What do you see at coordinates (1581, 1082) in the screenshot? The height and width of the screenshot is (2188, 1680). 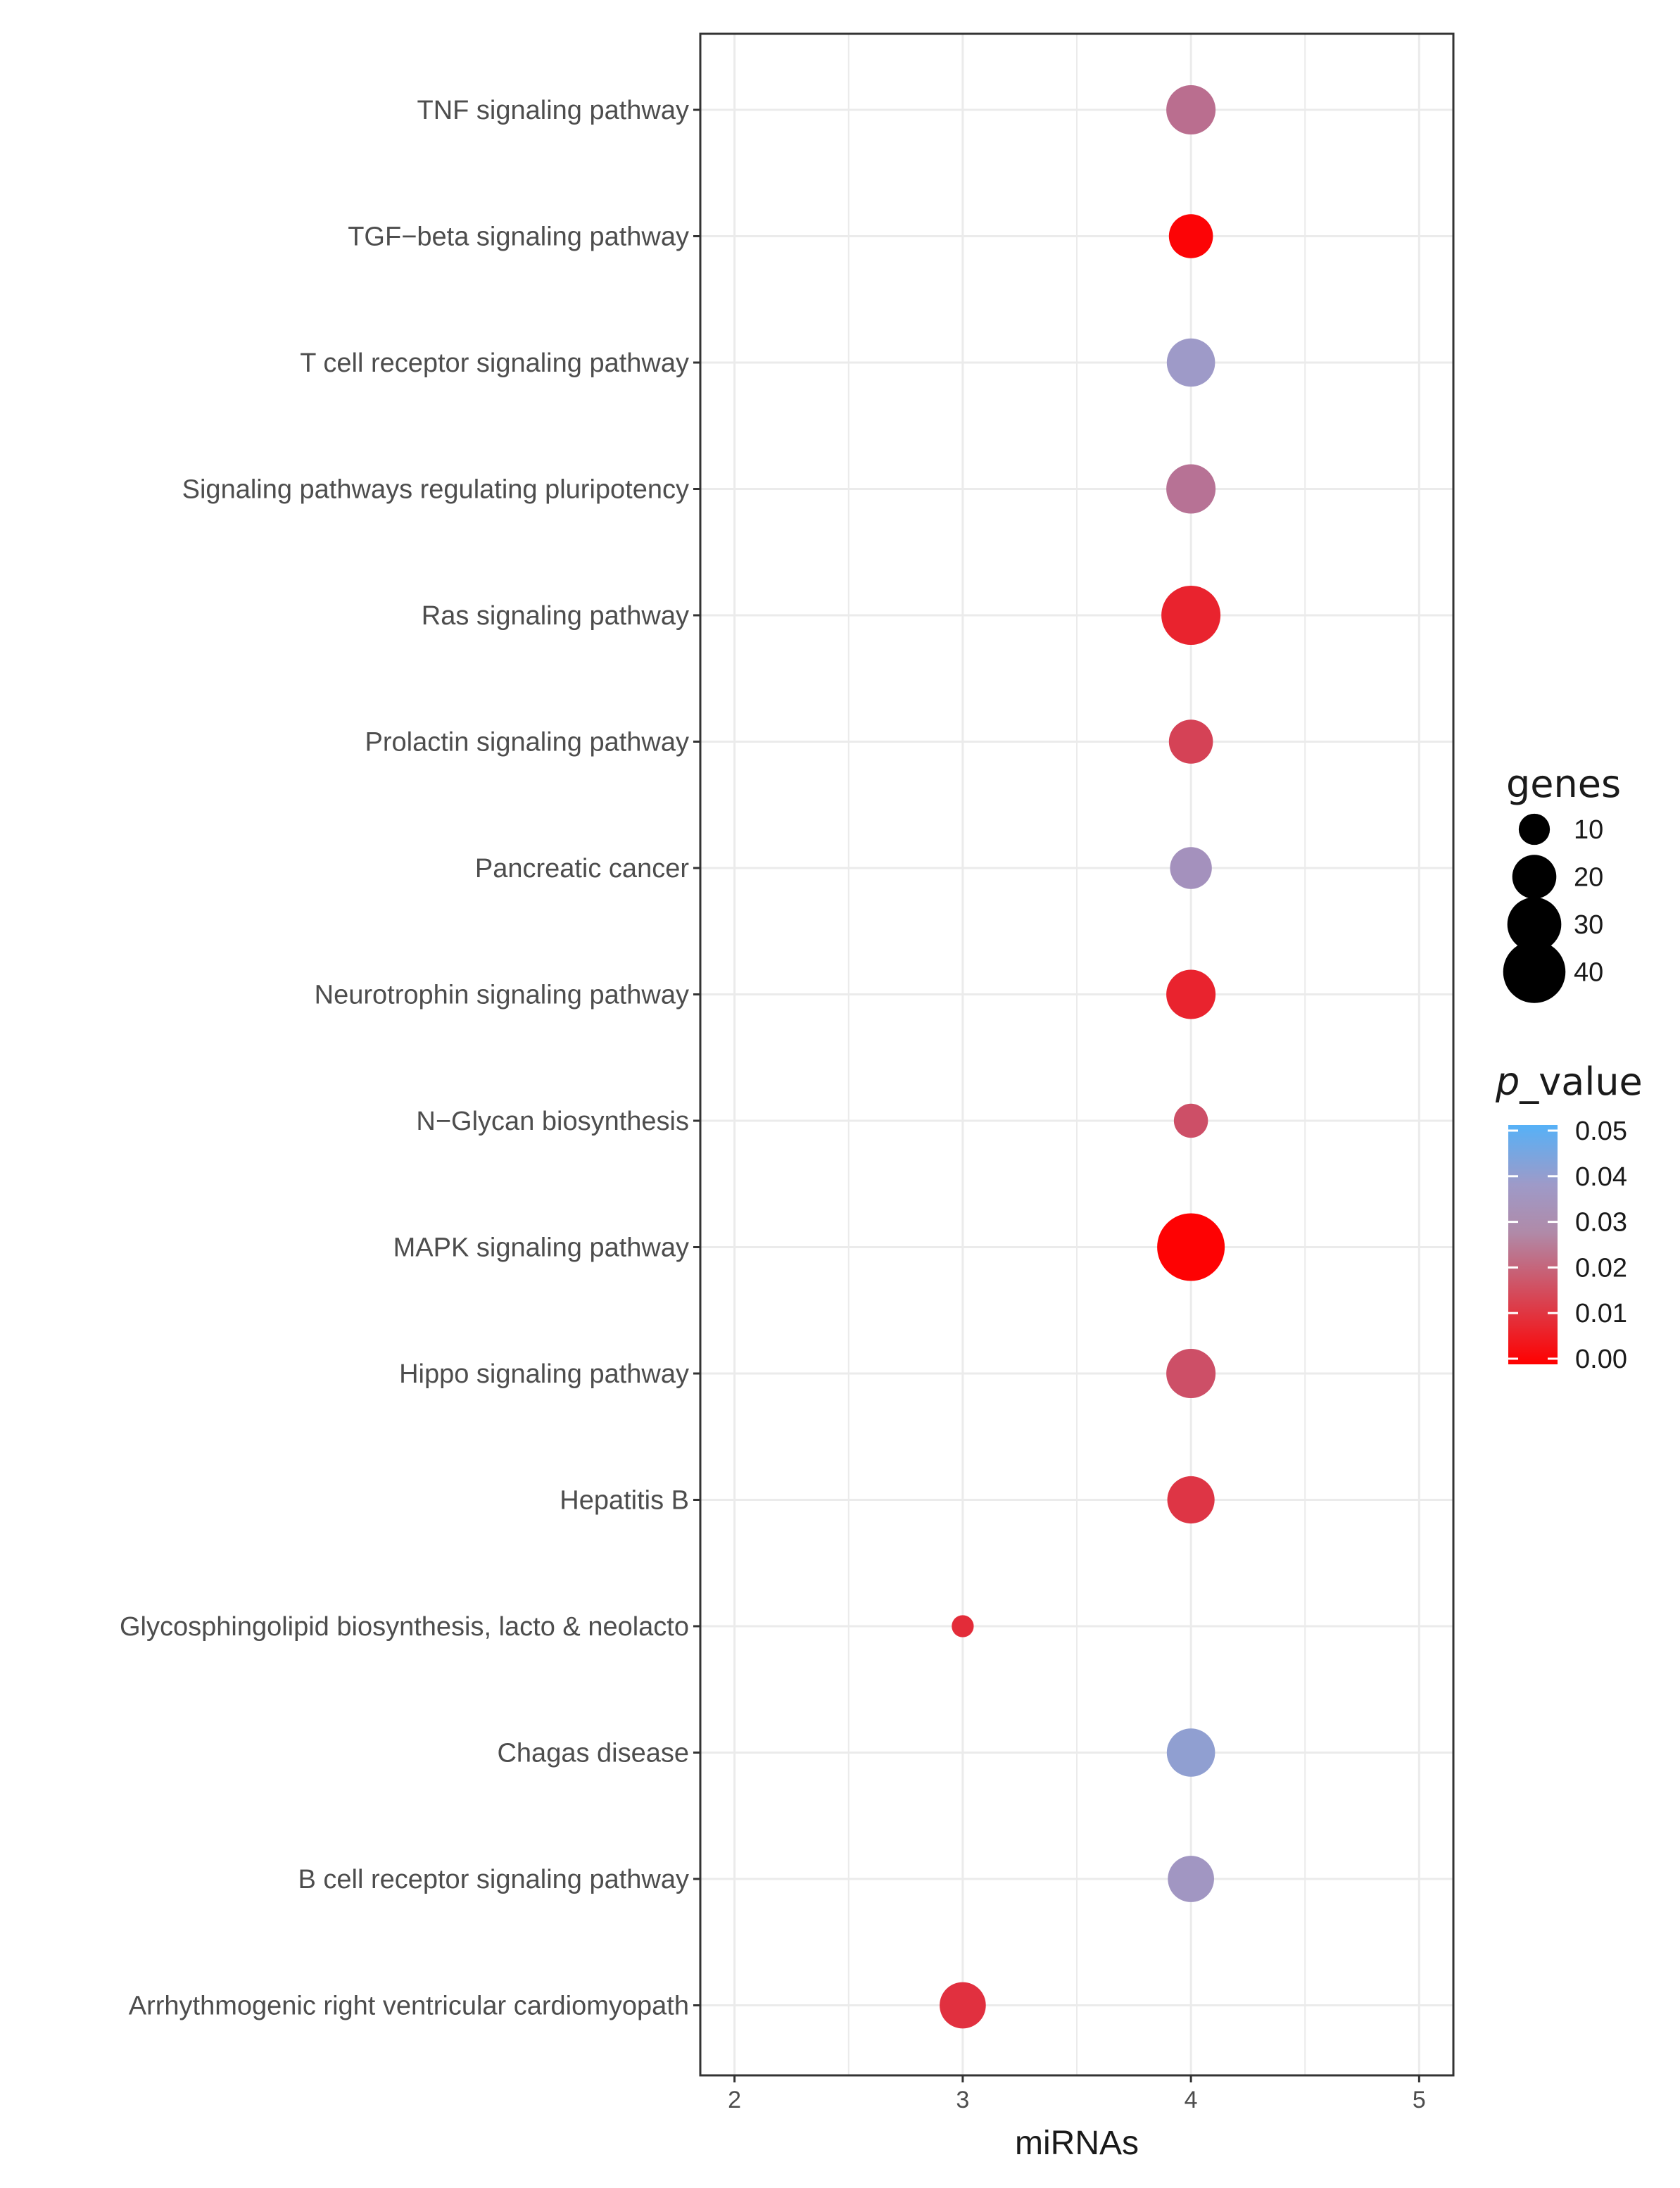 I see `color-legend-title-rest: _value` at bounding box center [1581, 1082].